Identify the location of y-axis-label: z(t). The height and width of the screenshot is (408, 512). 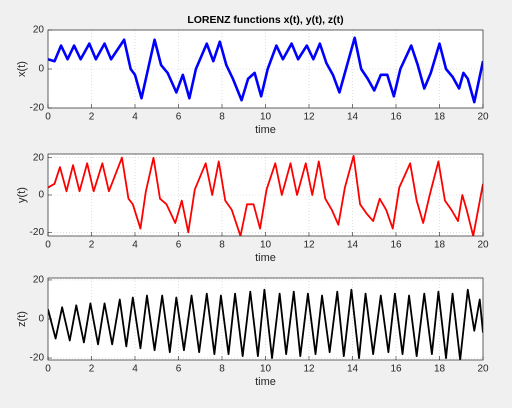
(22, 319).